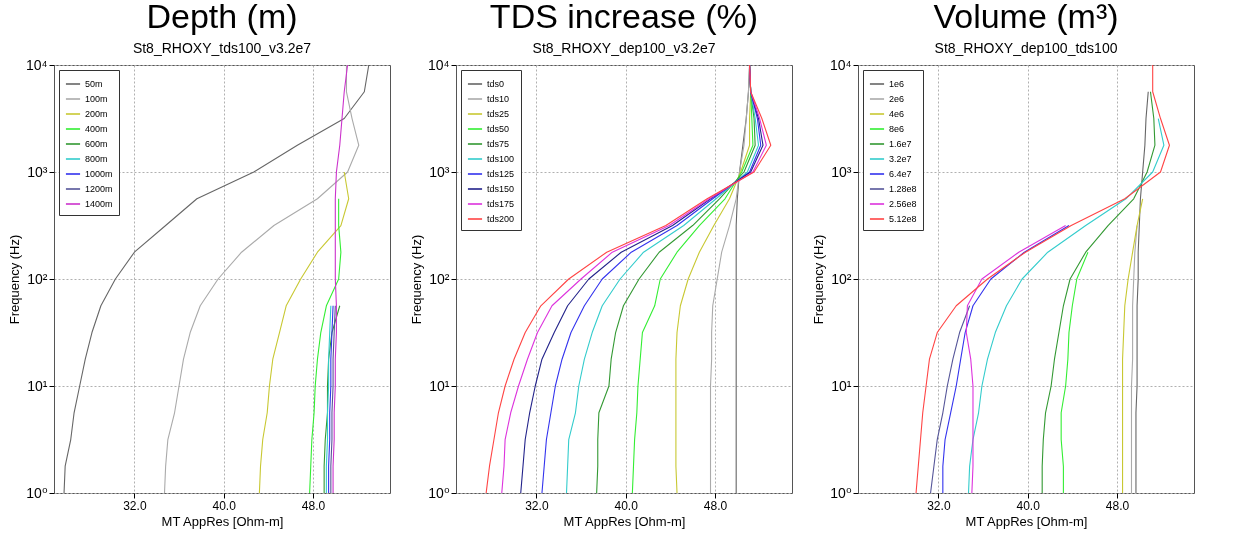 The width and height of the screenshot is (1236, 538). What do you see at coordinates (99, 204) in the screenshot?
I see `legend-label: 1400m` at bounding box center [99, 204].